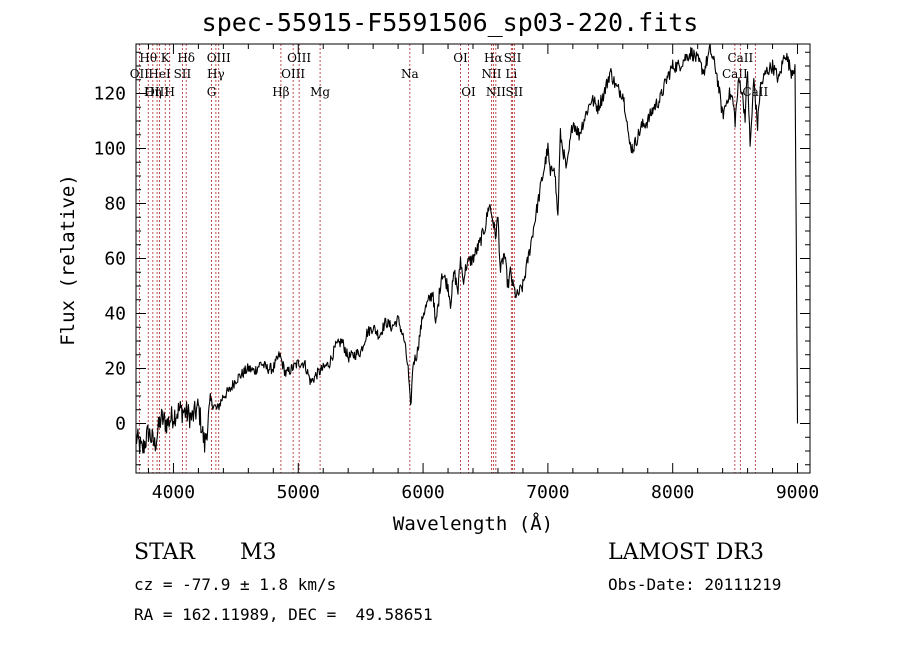 Image resolution: width=900 pixels, height=649 pixels. What do you see at coordinates (686, 552) in the screenshot?
I see `survey-label: LAMOST DR3` at bounding box center [686, 552].